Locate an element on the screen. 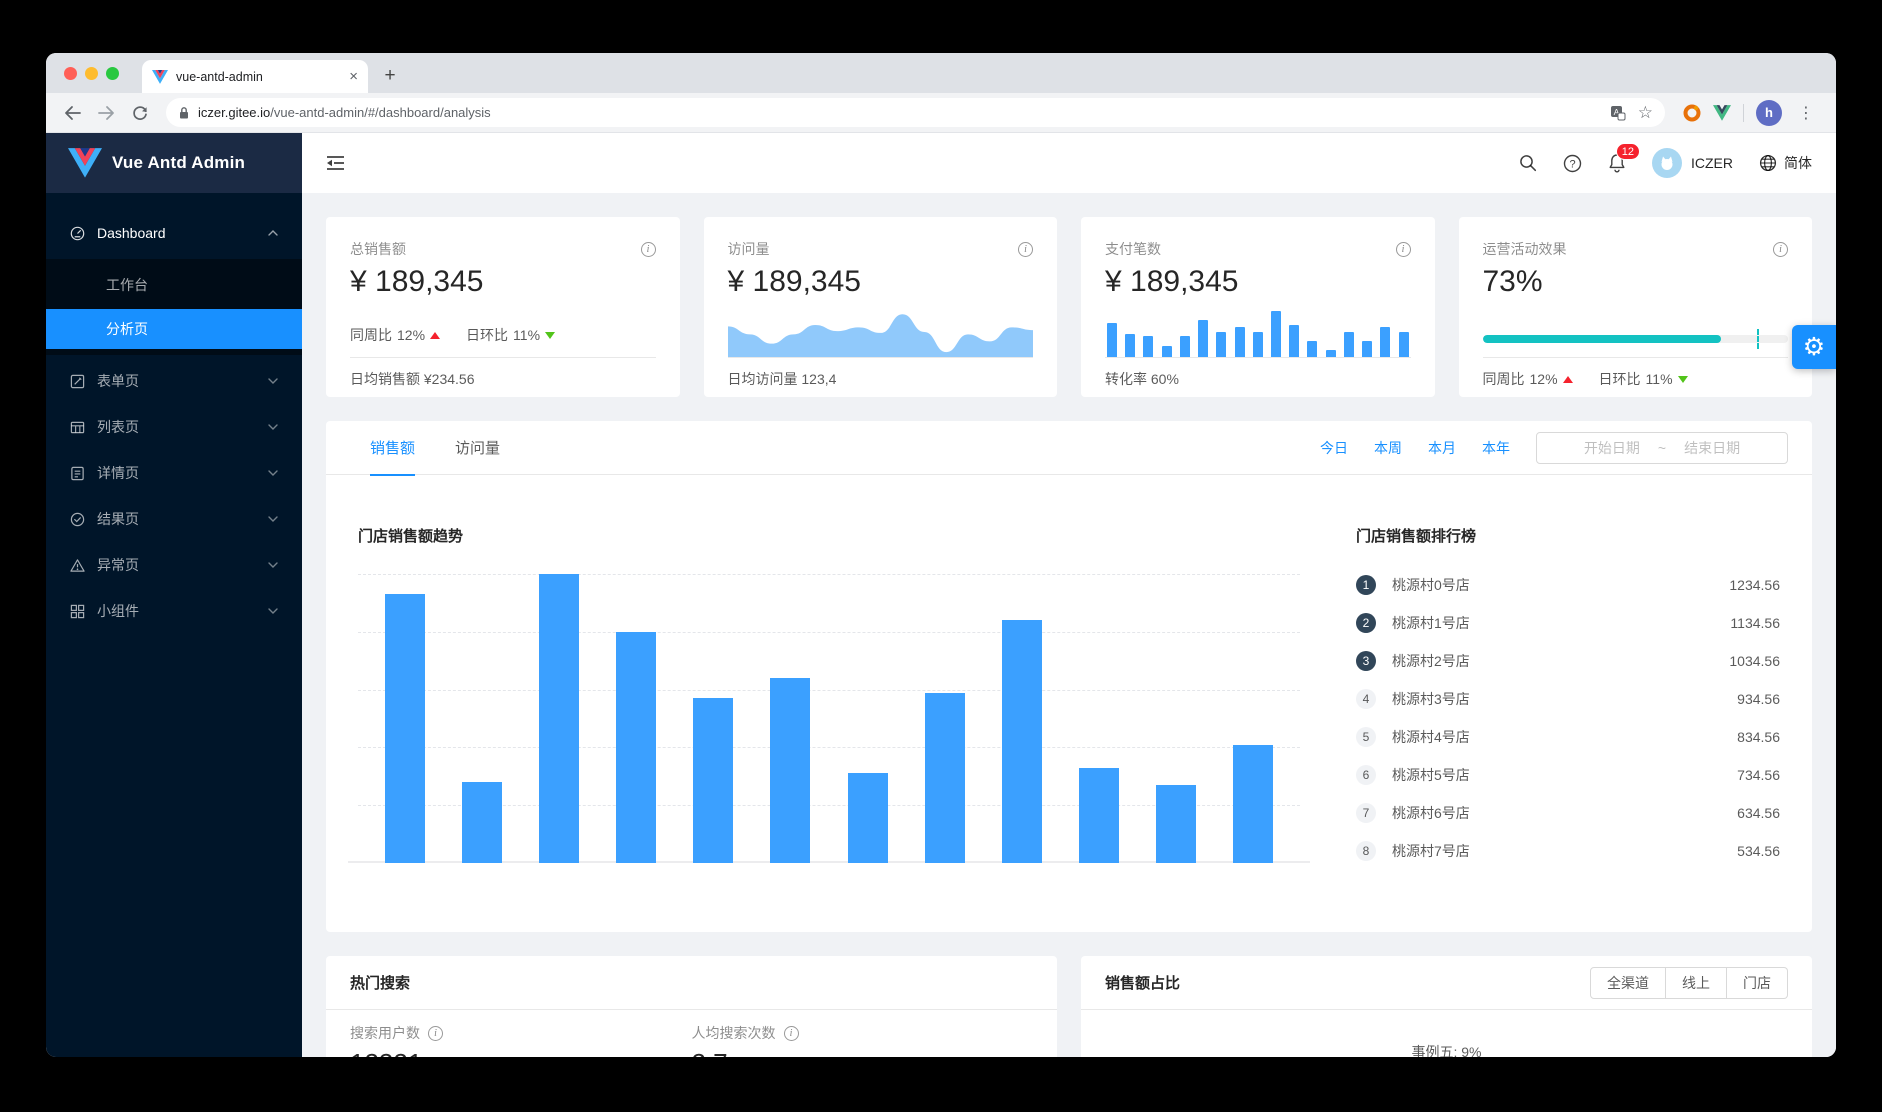  date-range-picker: 开始日期 ~ 结束日期 is located at coordinates (1662, 447).